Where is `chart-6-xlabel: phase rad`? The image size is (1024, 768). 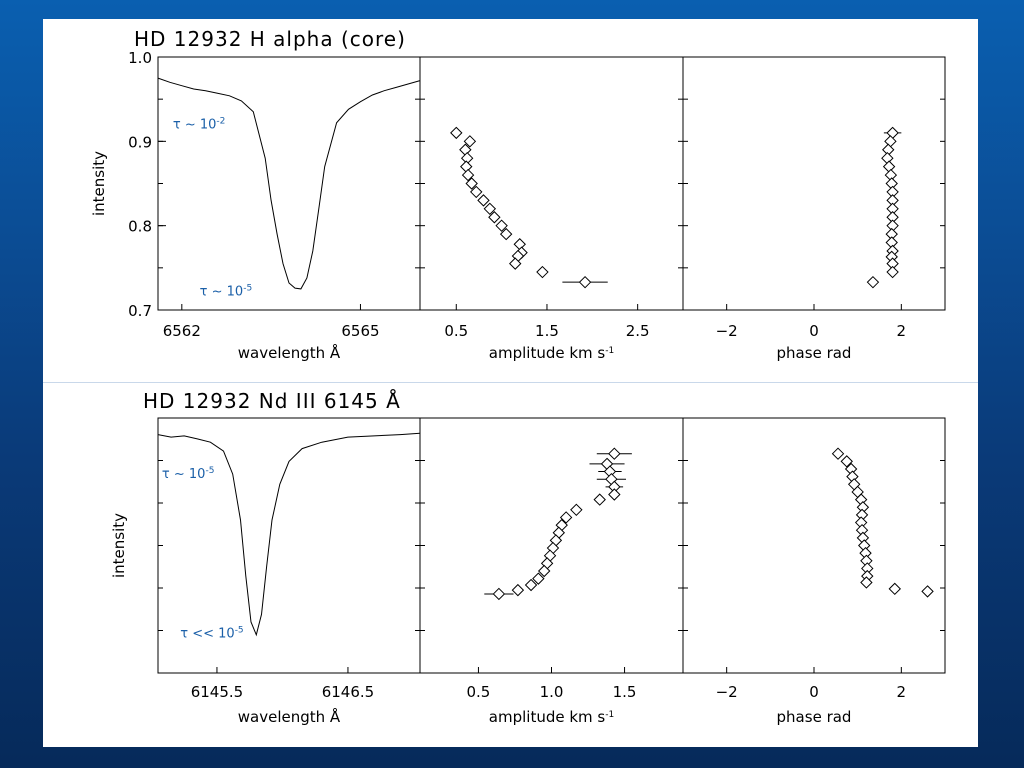
chart-6-xlabel: phase rad is located at coordinates (814, 717).